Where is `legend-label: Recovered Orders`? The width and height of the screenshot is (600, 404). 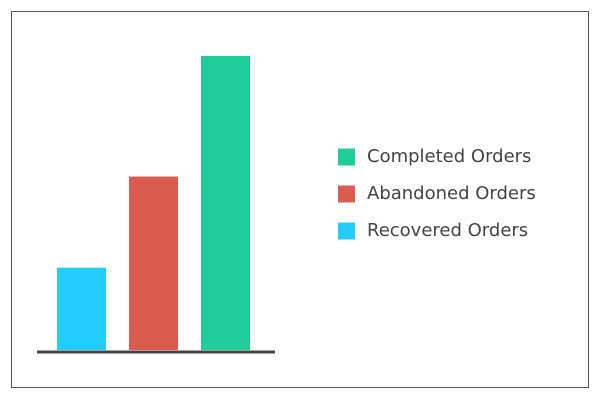
legend-label: Recovered Orders is located at coordinates (447, 230).